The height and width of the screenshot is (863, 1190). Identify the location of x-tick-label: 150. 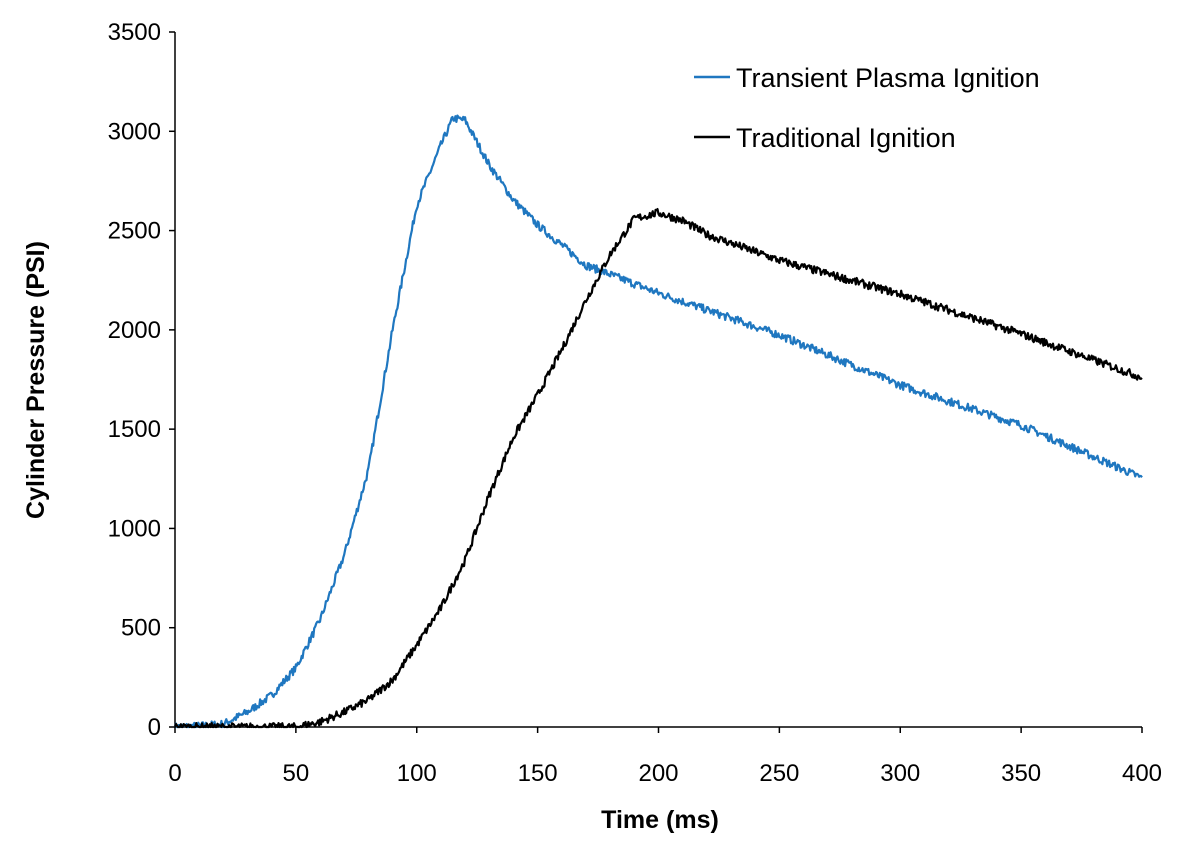
(538, 773).